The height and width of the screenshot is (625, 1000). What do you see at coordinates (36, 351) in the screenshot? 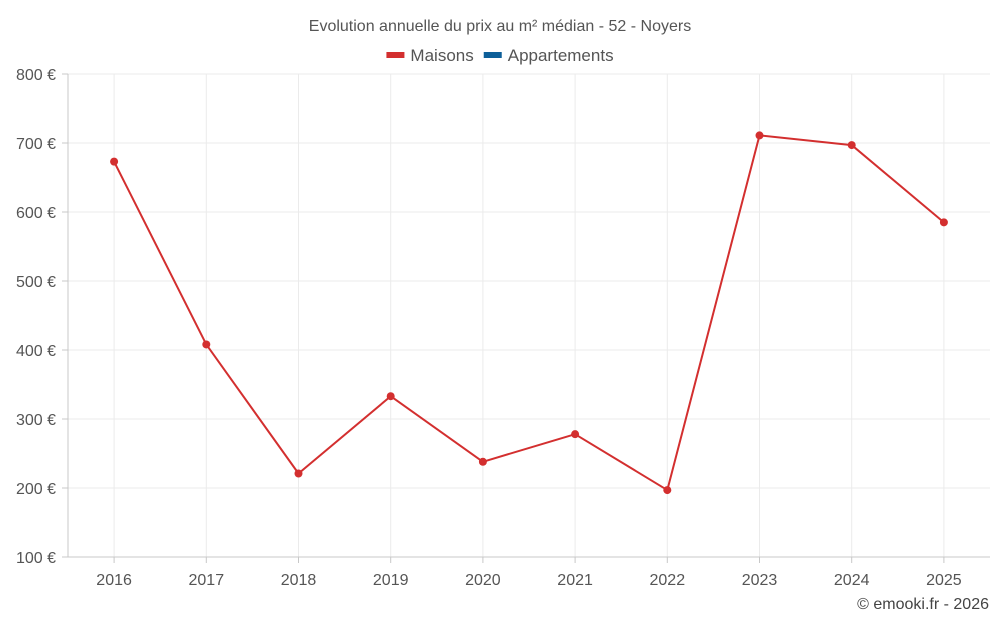
I see `y-tick-label: 400 €` at bounding box center [36, 351].